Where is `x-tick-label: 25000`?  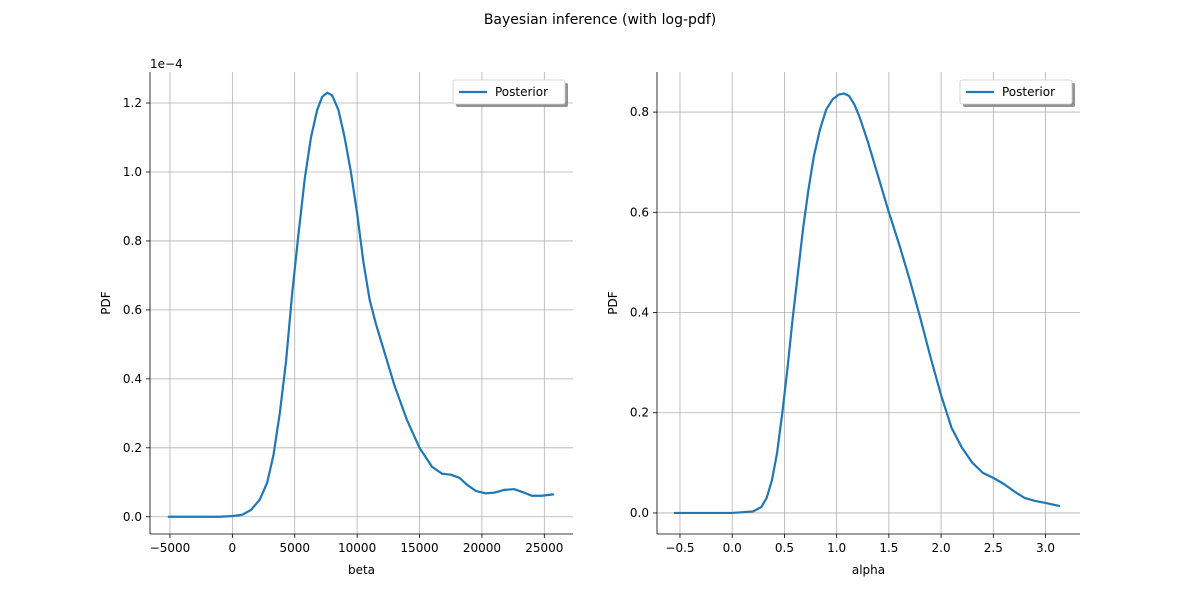 x-tick-label: 25000 is located at coordinates (544, 548).